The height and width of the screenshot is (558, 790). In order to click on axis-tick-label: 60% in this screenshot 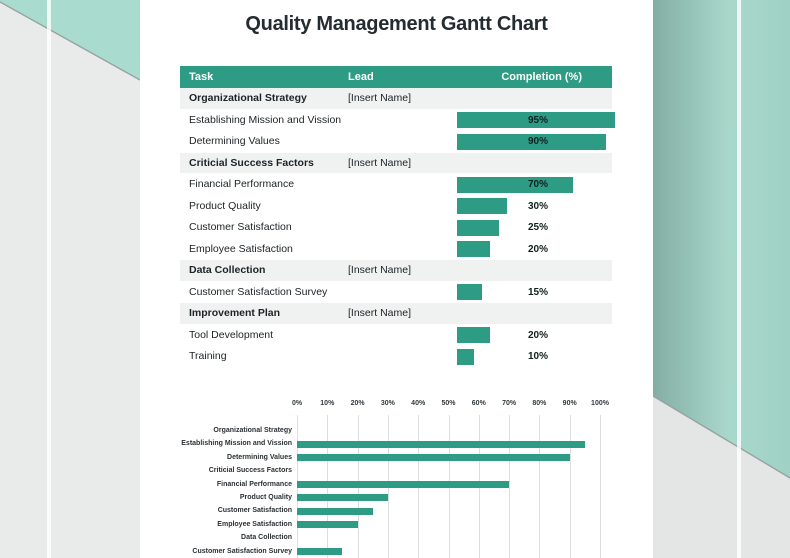, I will do `click(478, 403)`.